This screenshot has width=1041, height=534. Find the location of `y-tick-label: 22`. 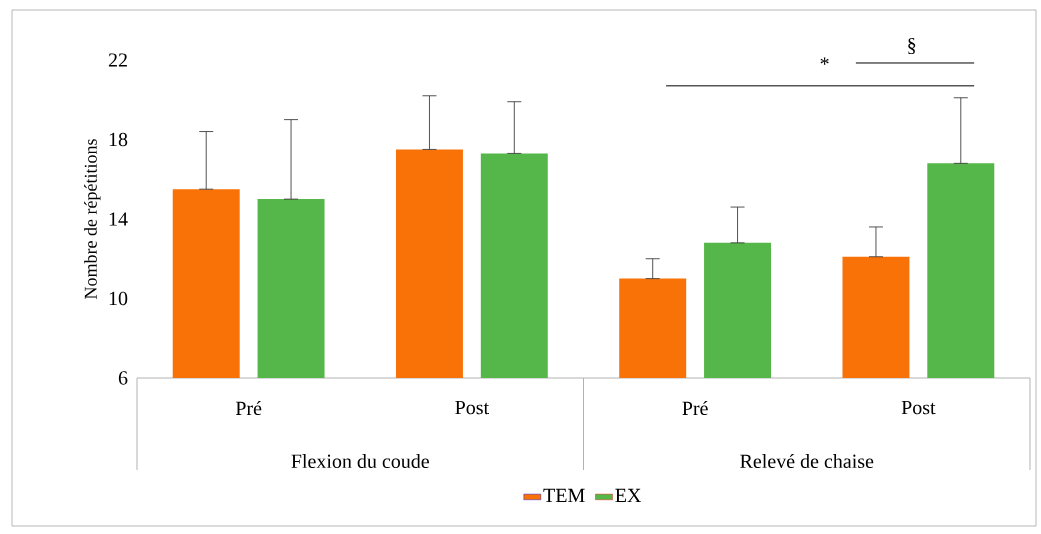

y-tick-label: 22 is located at coordinates (117, 60).